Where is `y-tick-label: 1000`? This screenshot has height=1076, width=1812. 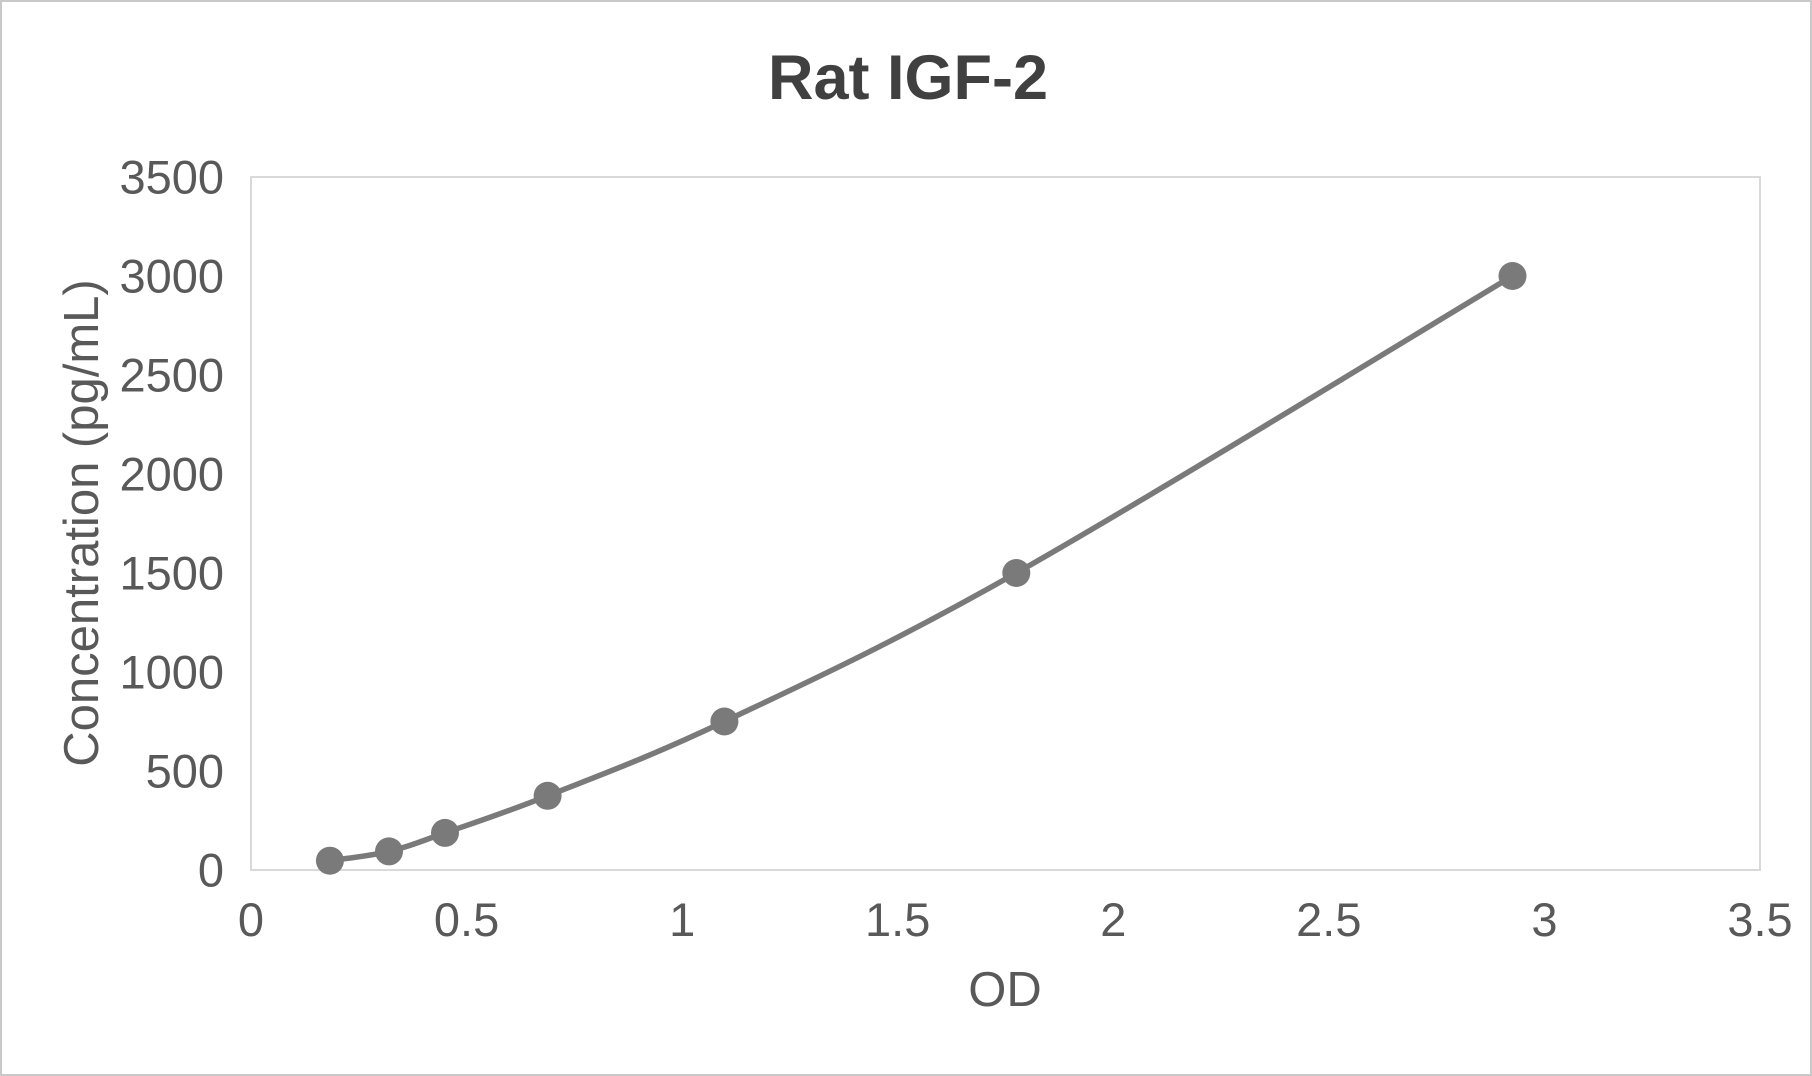
y-tick-label: 1000 is located at coordinates (171, 671).